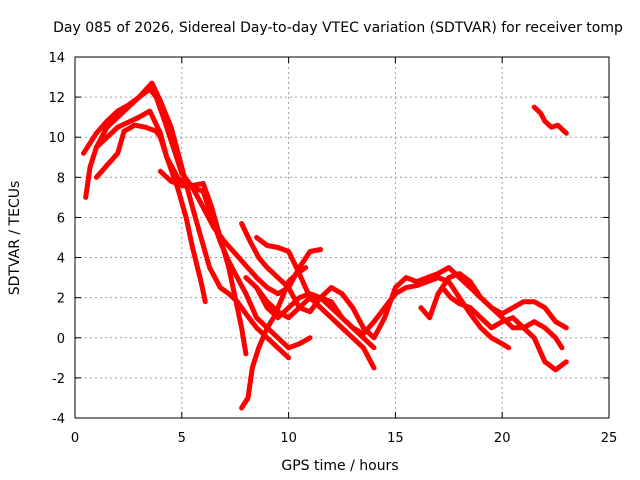  Describe the element at coordinates (15, 238) in the screenshot. I see `y-axis-label: SDTVAR / TECUs` at that location.